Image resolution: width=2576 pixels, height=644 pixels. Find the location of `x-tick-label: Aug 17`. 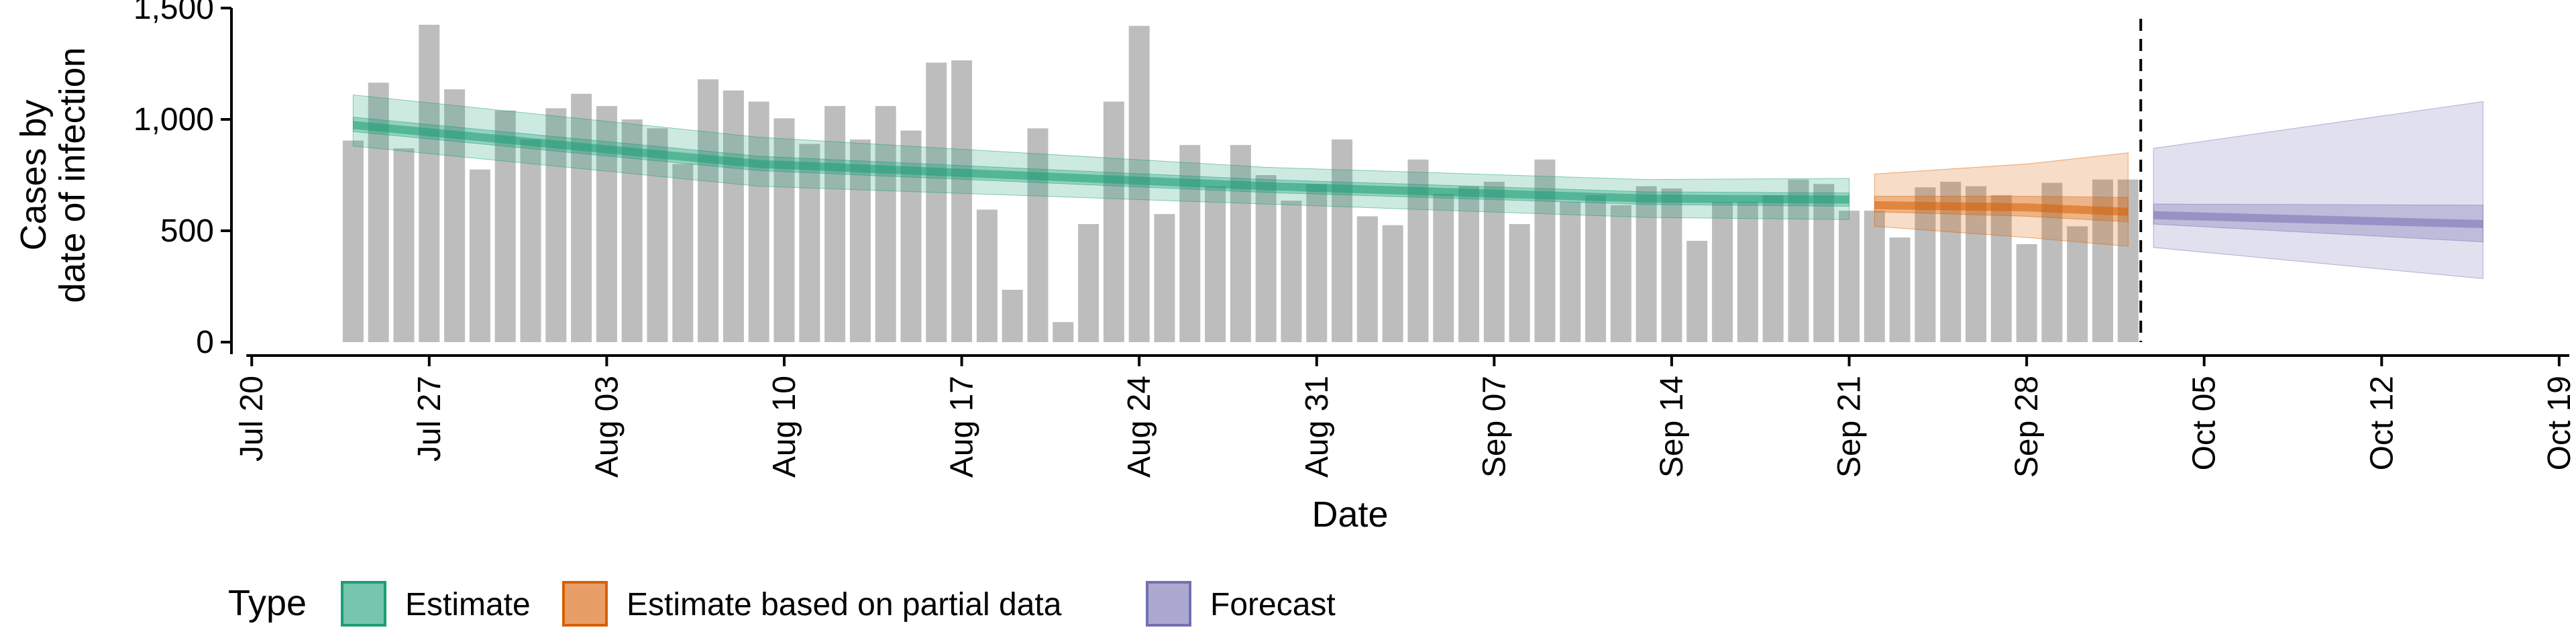

x-tick-label: Aug 17 is located at coordinates (962, 427).